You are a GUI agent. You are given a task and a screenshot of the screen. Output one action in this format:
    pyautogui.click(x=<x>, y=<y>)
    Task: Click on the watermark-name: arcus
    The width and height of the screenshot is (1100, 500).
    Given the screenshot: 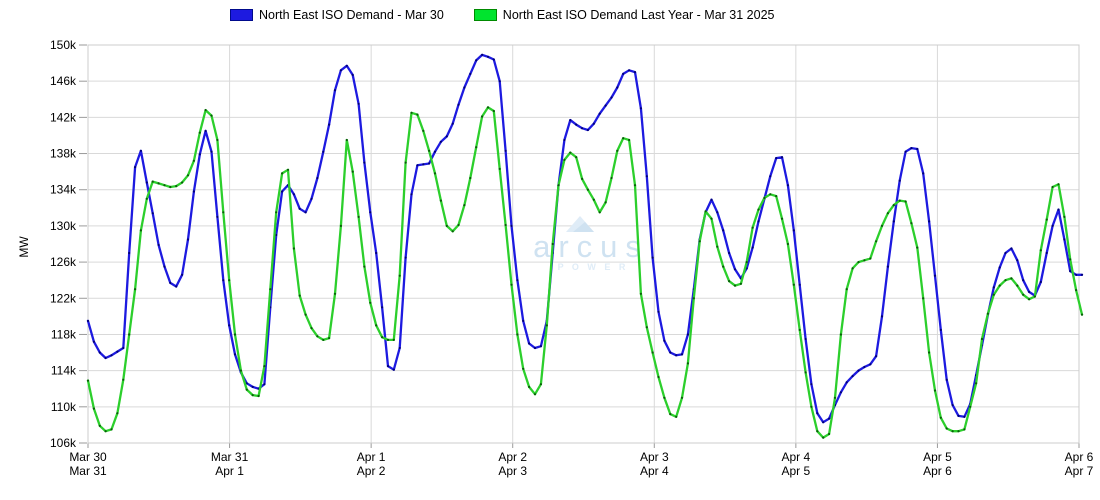 What is the action you would take?
    pyautogui.click(x=591, y=246)
    